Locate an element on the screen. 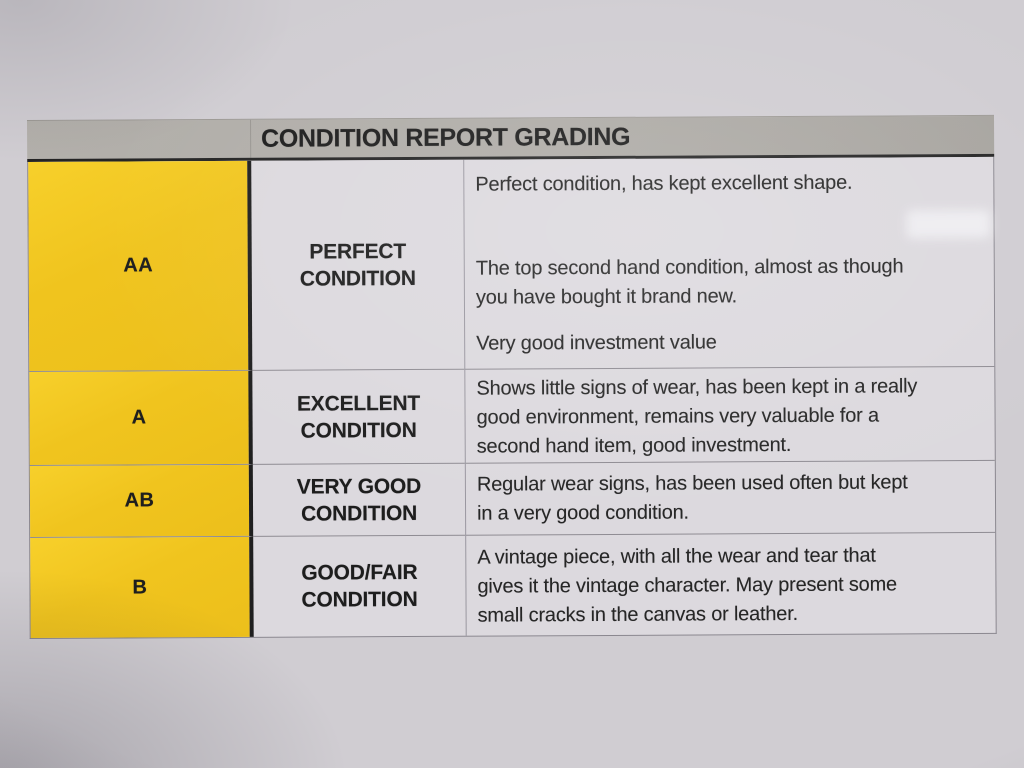  grade-text: AA is located at coordinates (138, 265).